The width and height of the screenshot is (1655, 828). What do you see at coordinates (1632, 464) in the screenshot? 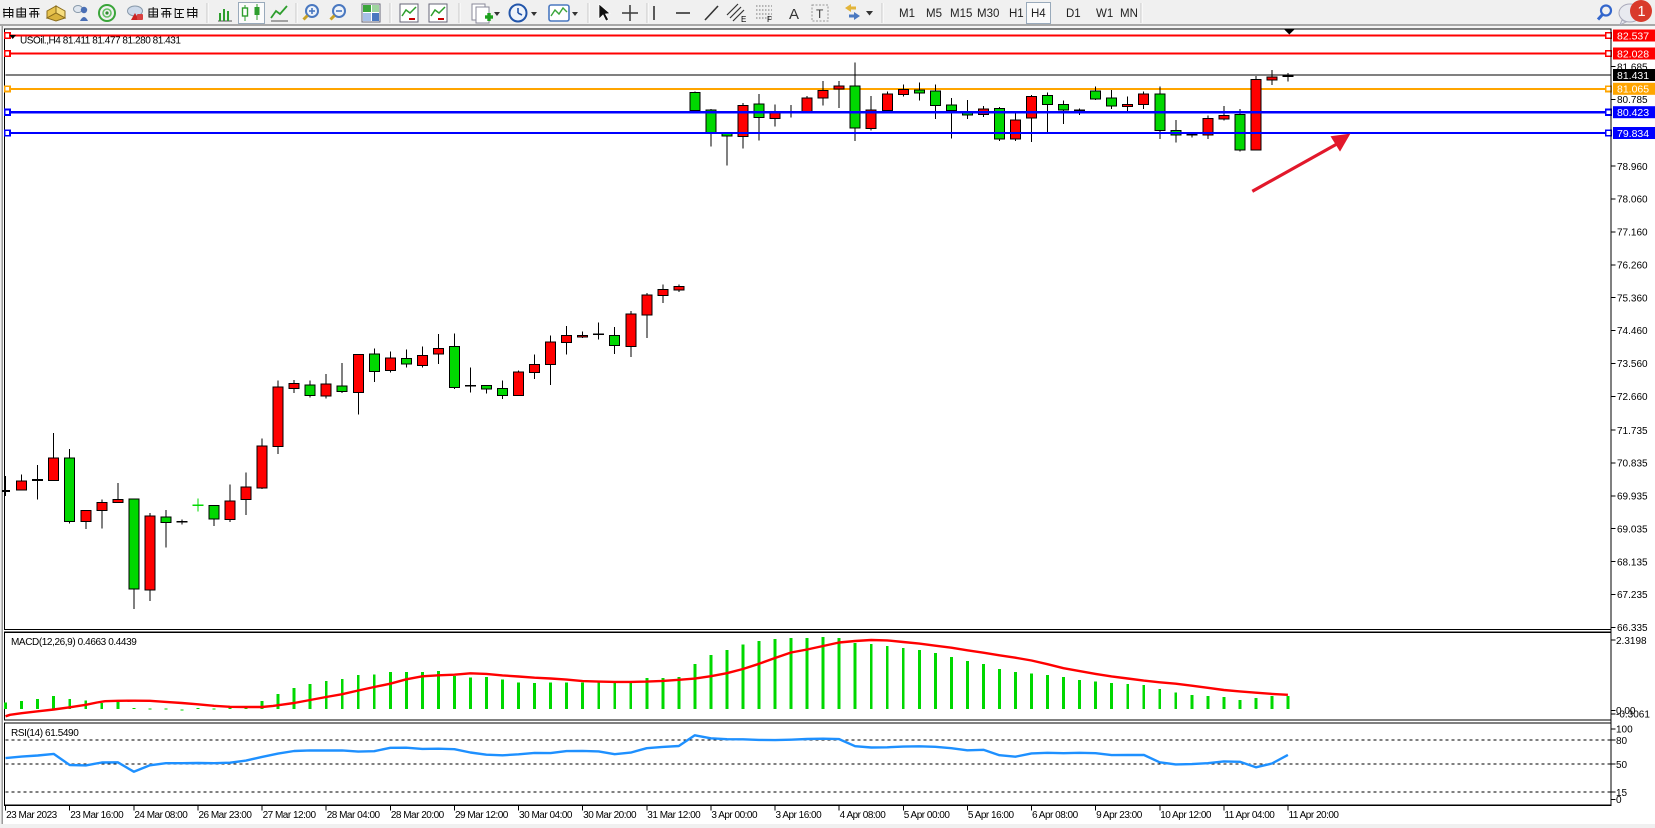
I see `svg-text: 70.835` at bounding box center [1632, 464].